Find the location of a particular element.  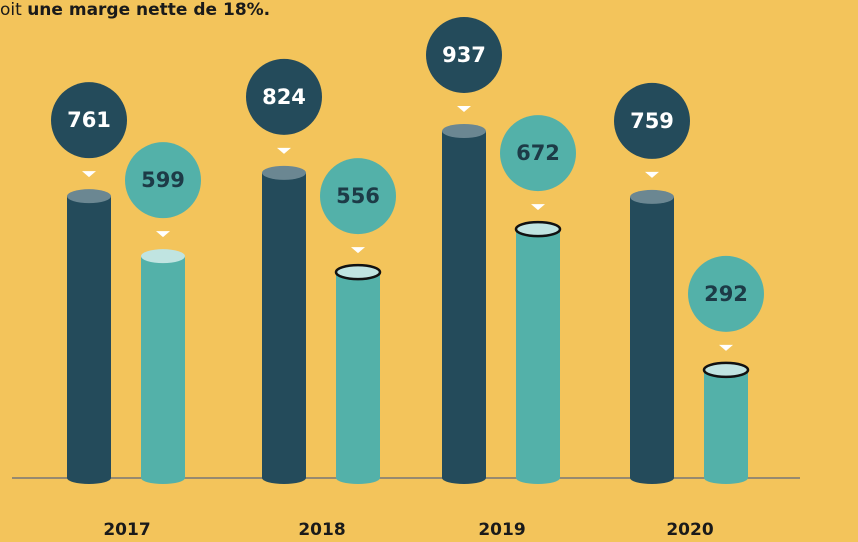

value-label: 672 is located at coordinates (538, 153).